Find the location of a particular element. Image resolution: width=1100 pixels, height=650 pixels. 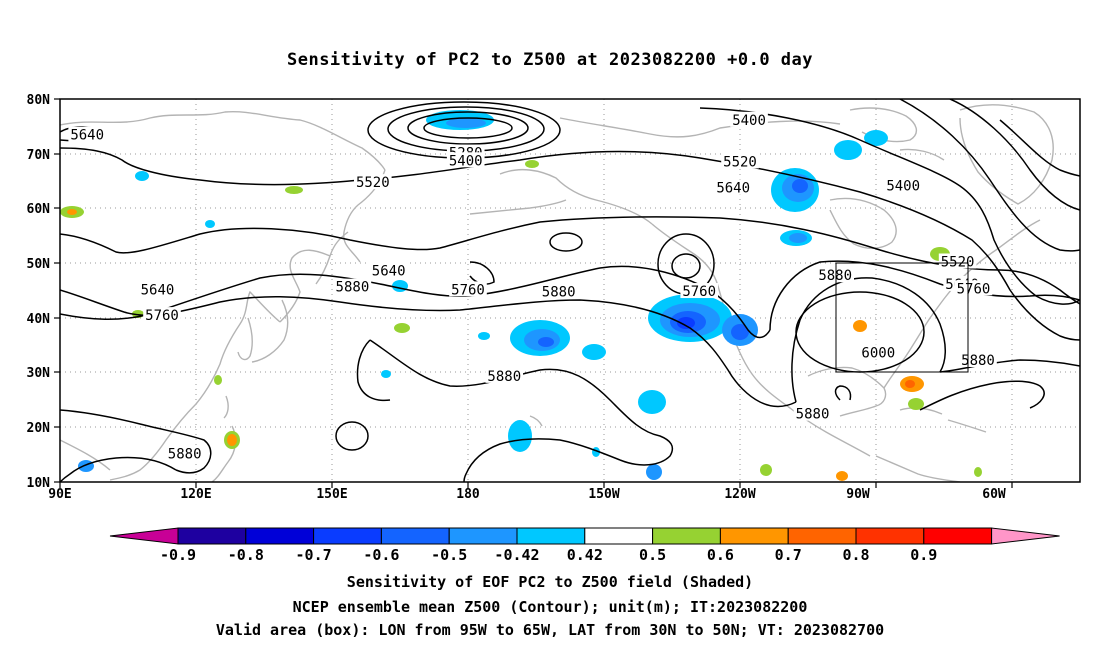

colorbar-label: -0.8 is located at coordinates (246, 555).